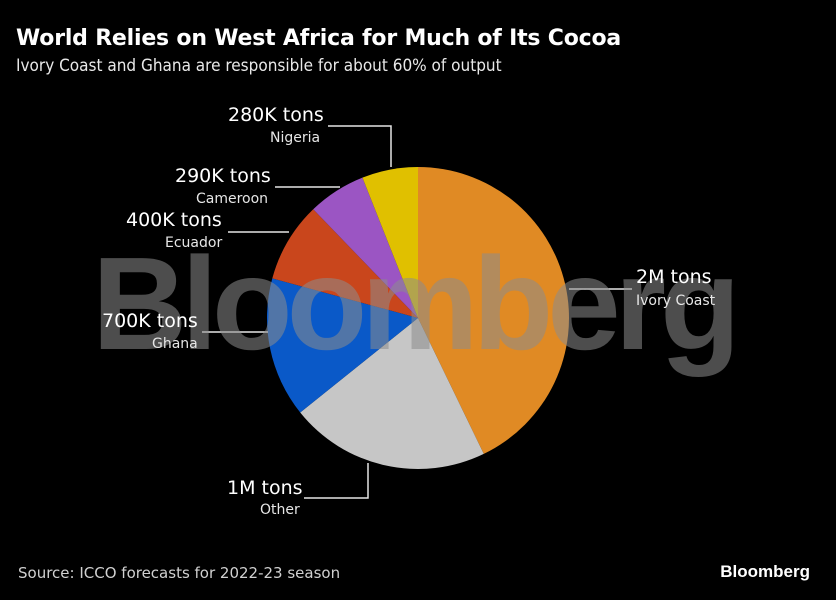 Image resolution: width=836 pixels, height=600 pixels. Describe the element at coordinates (342, 345) in the screenshot. I see `pie-slice-ghana` at that location.